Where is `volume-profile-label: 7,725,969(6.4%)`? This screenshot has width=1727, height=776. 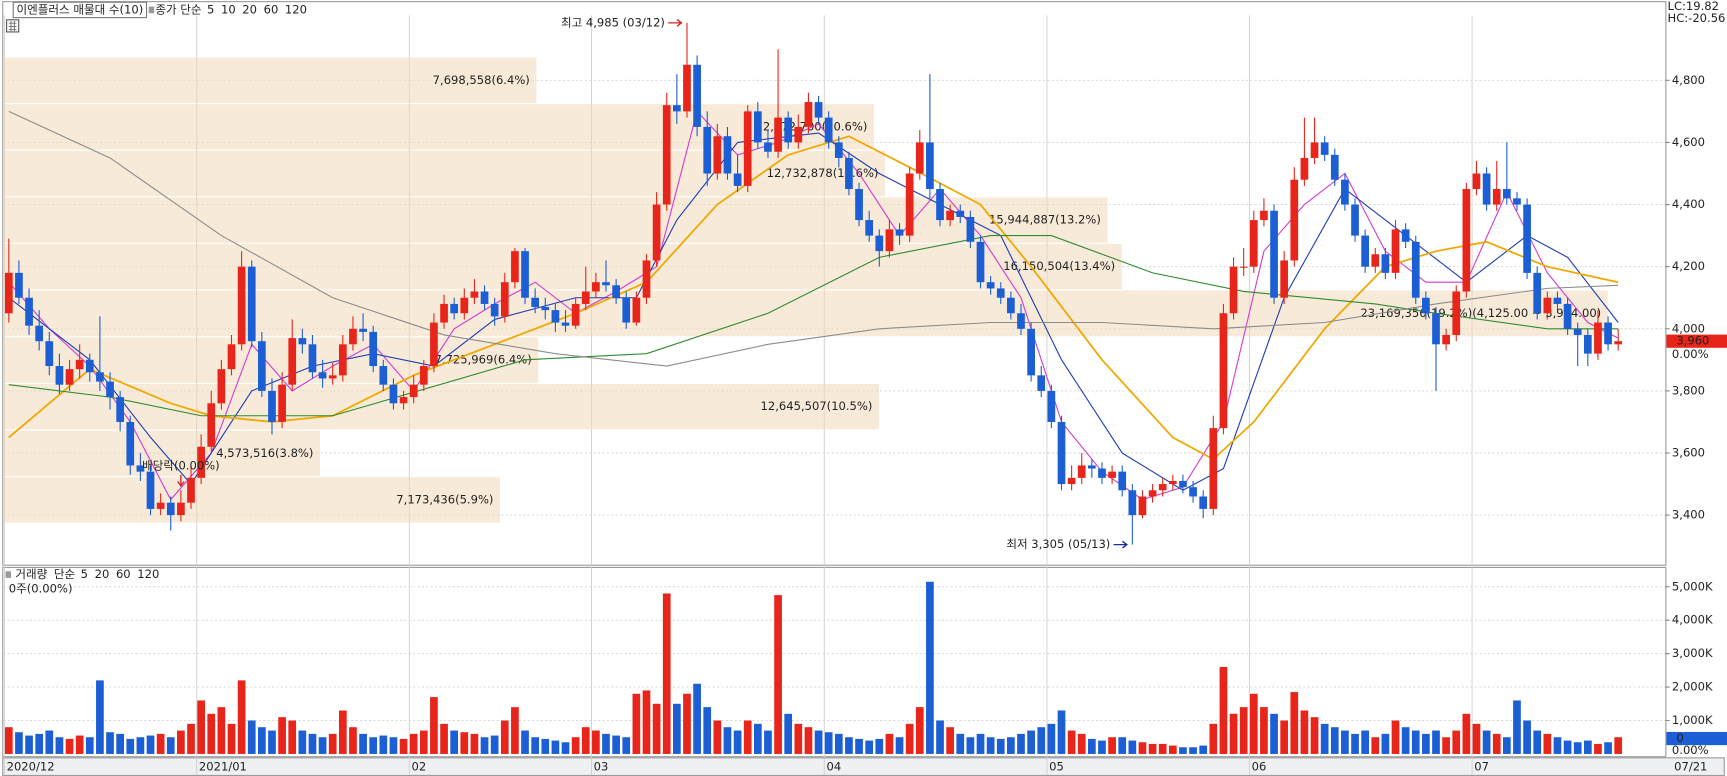
volume-profile-label: 7,725,969(6.4%) is located at coordinates (483, 360).